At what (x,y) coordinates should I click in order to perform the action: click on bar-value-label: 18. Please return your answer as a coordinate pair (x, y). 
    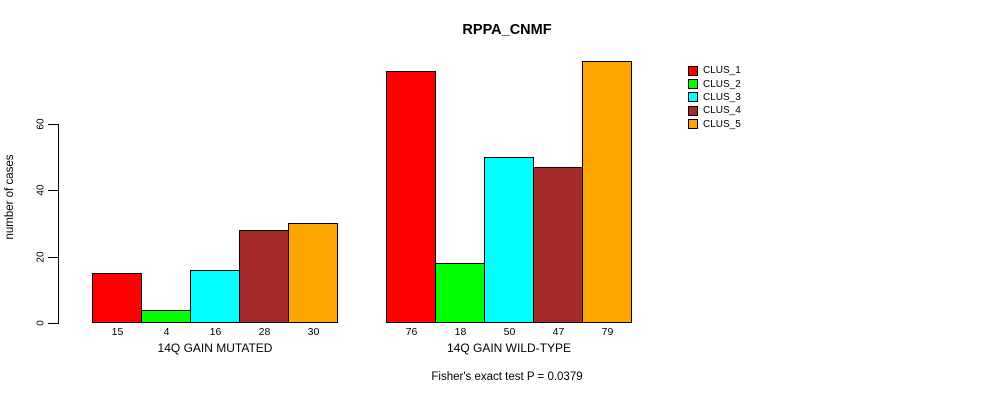
    Looking at the image, I should click on (460, 332).